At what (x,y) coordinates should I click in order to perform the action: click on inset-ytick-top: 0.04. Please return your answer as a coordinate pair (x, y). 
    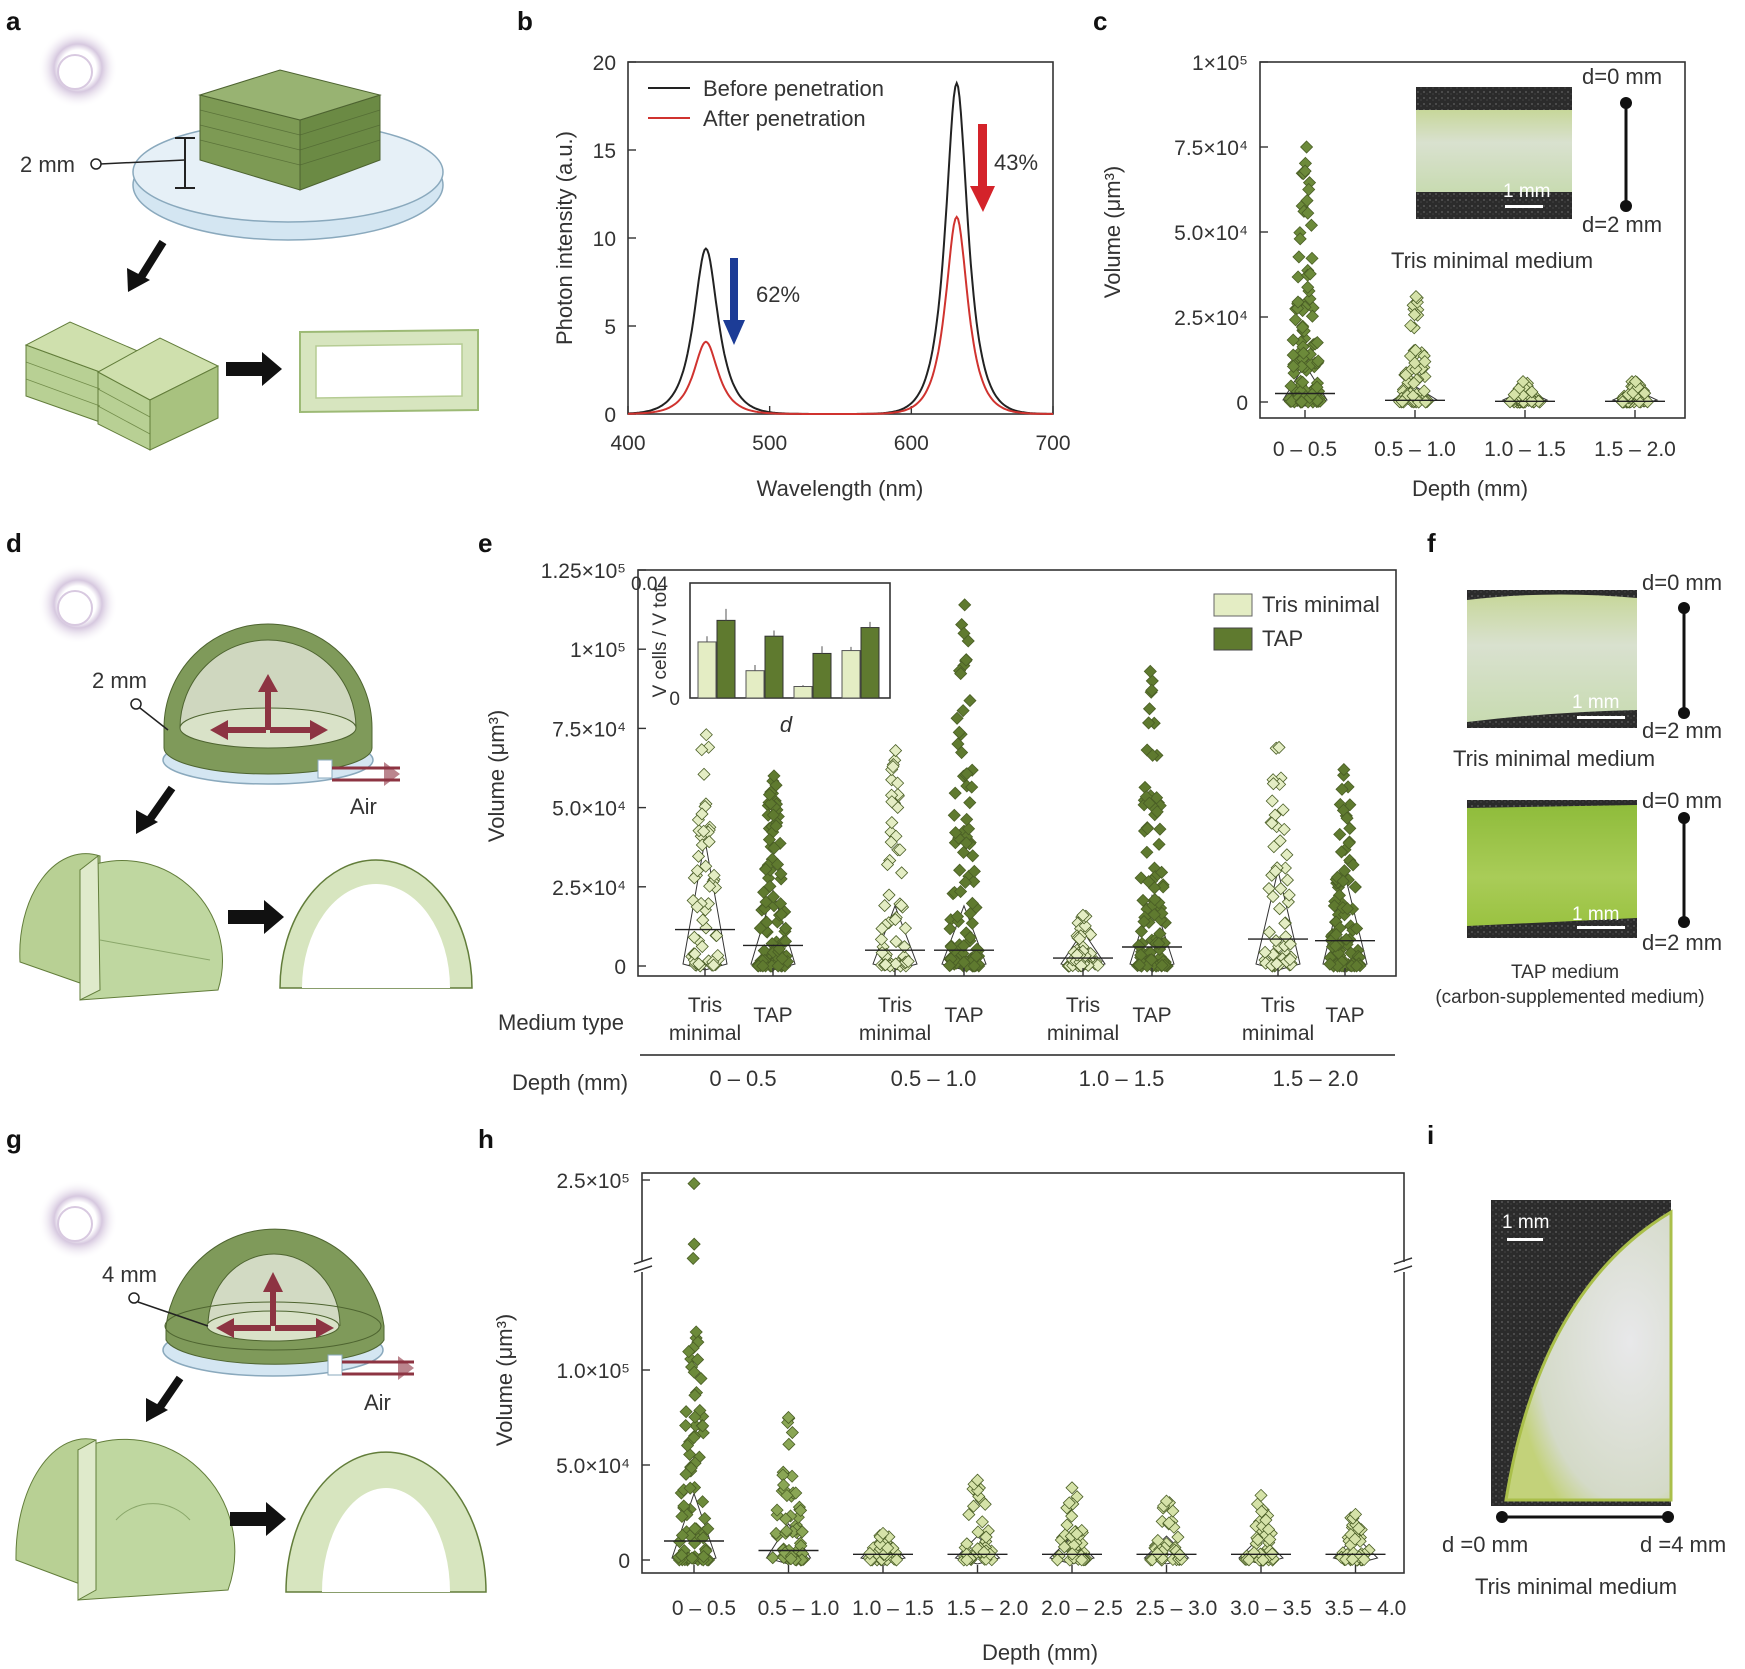
    Looking at the image, I should click on (649, 584).